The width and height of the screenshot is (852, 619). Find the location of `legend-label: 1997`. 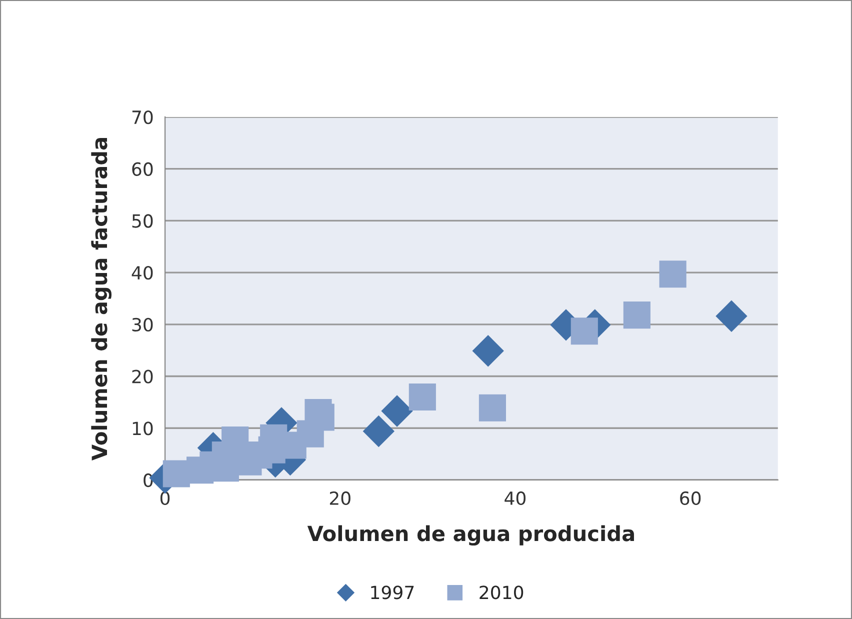

legend-label: 1997 is located at coordinates (392, 593).